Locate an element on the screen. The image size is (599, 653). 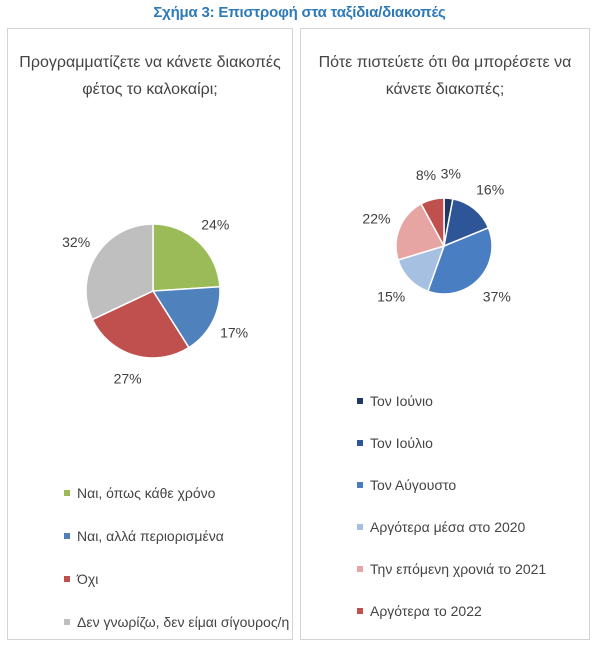
data-label: 24% is located at coordinates (215, 225).